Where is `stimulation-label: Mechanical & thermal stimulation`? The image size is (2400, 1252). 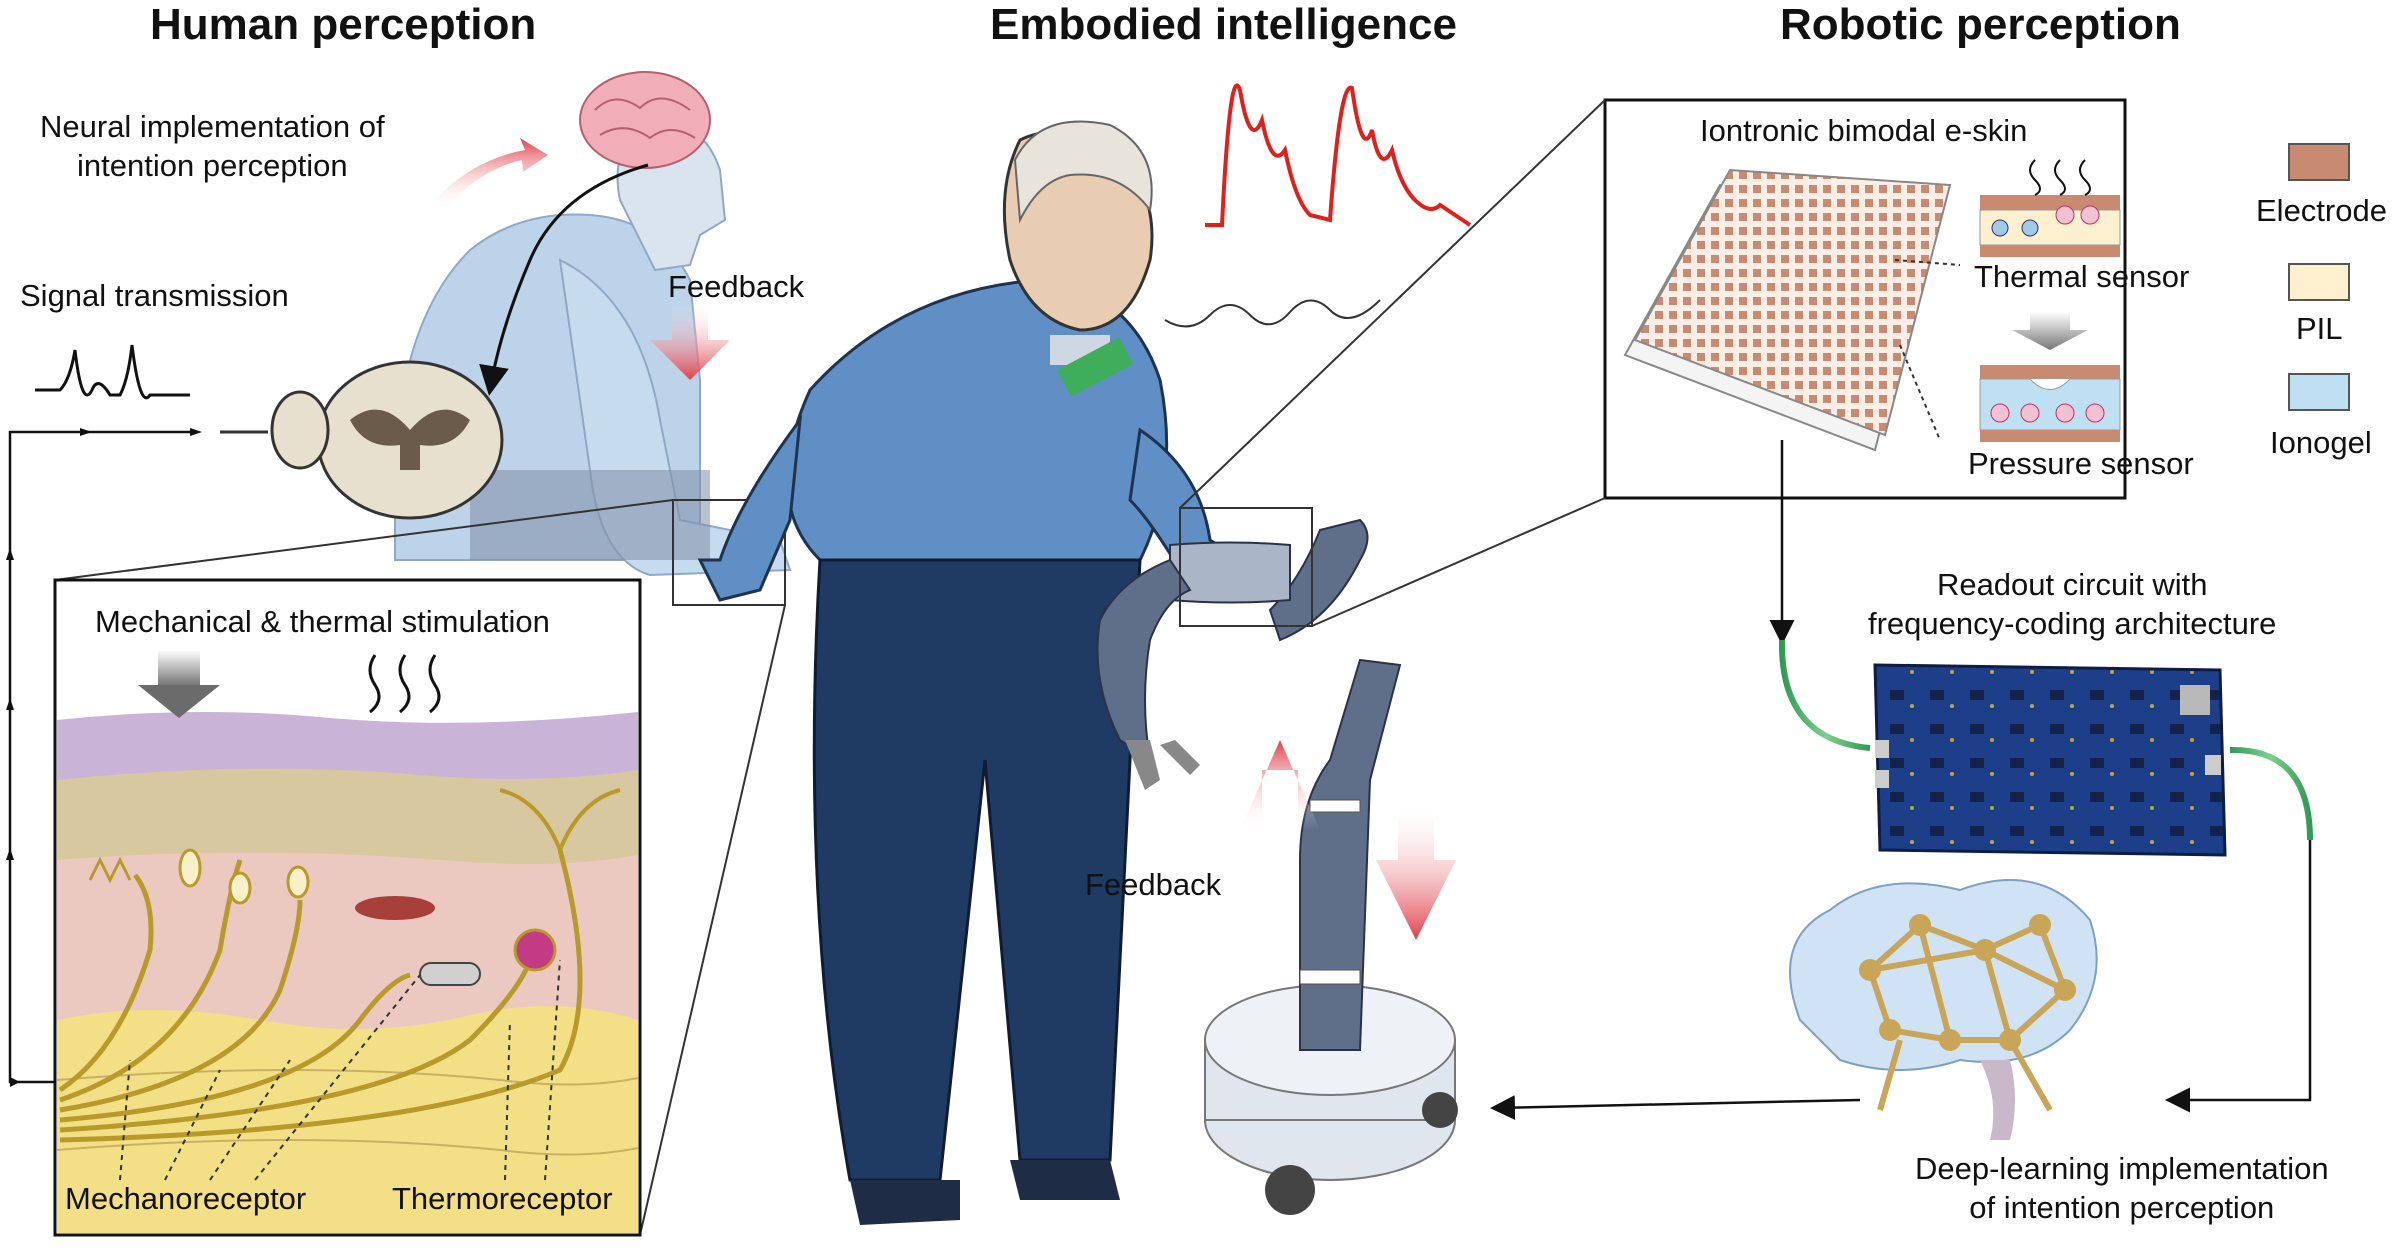 stimulation-label: Mechanical & thermal stimulation is located at coordinates (322, 621).